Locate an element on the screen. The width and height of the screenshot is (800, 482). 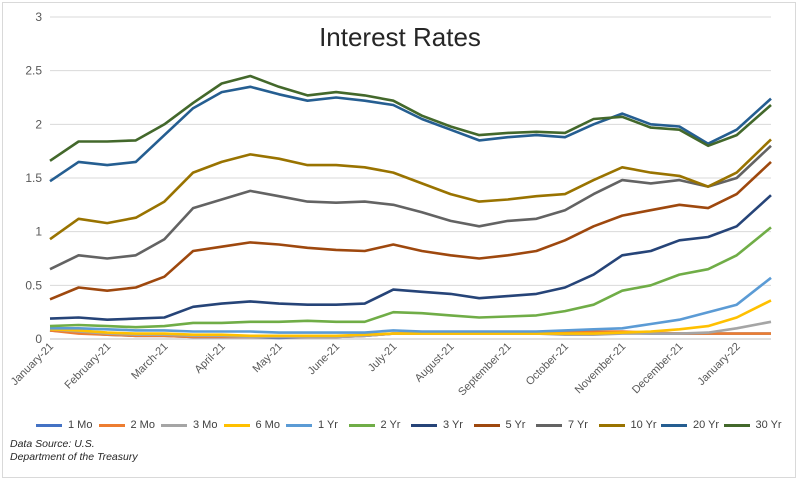
legend-label: 2 Yr is located at coordinates (390, 425).